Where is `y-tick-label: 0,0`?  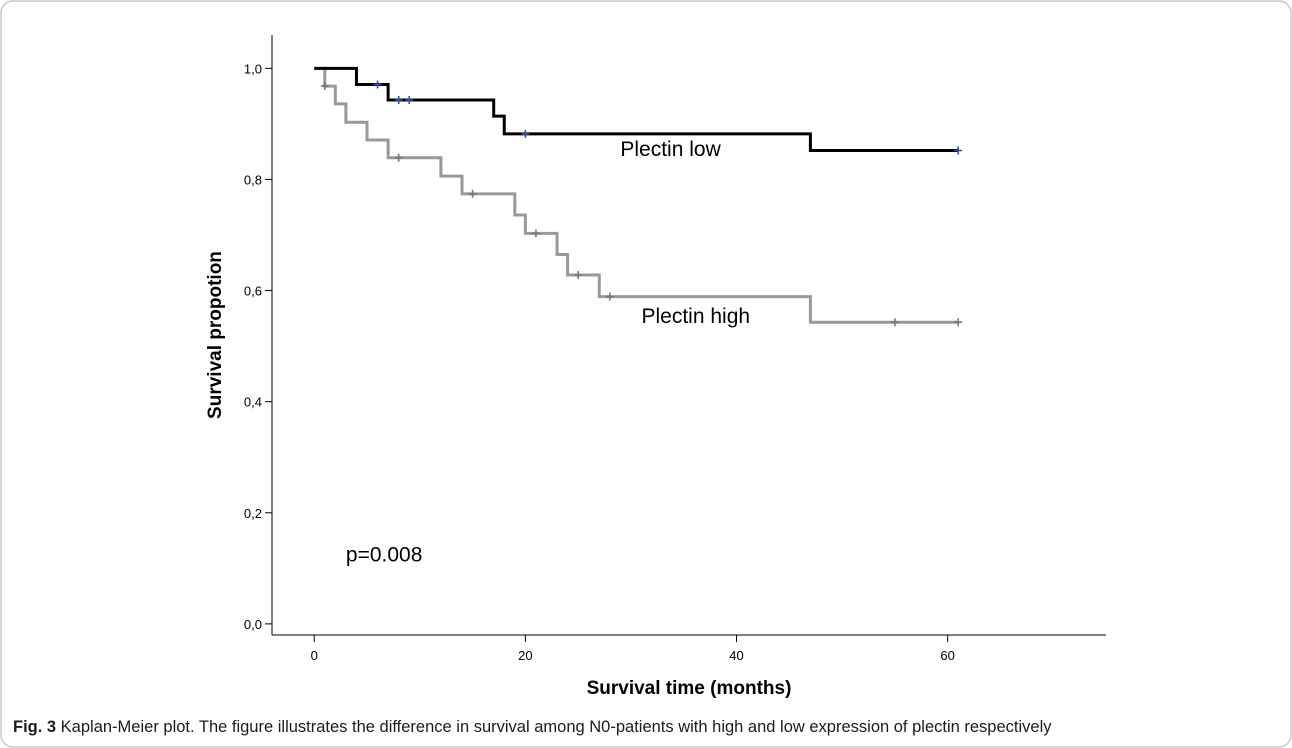
y-tick-label: 0,0 is located at coordinates (253, 624).